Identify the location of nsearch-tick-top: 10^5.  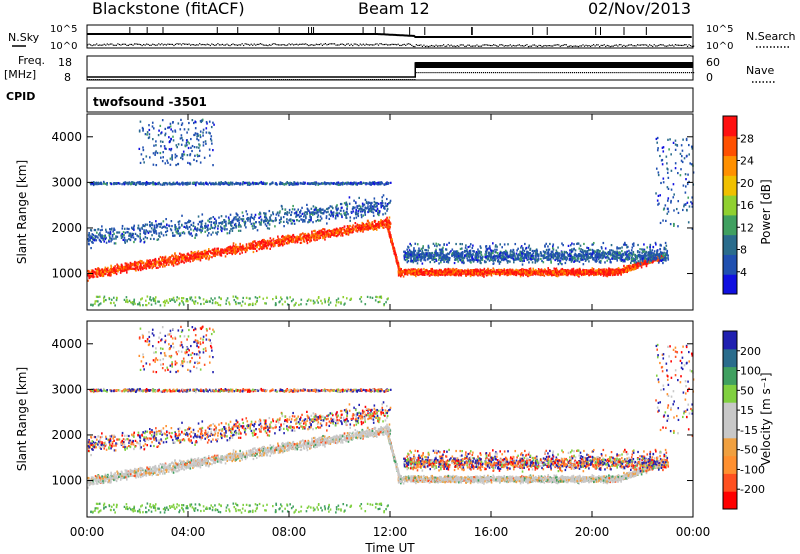
(719, 29).